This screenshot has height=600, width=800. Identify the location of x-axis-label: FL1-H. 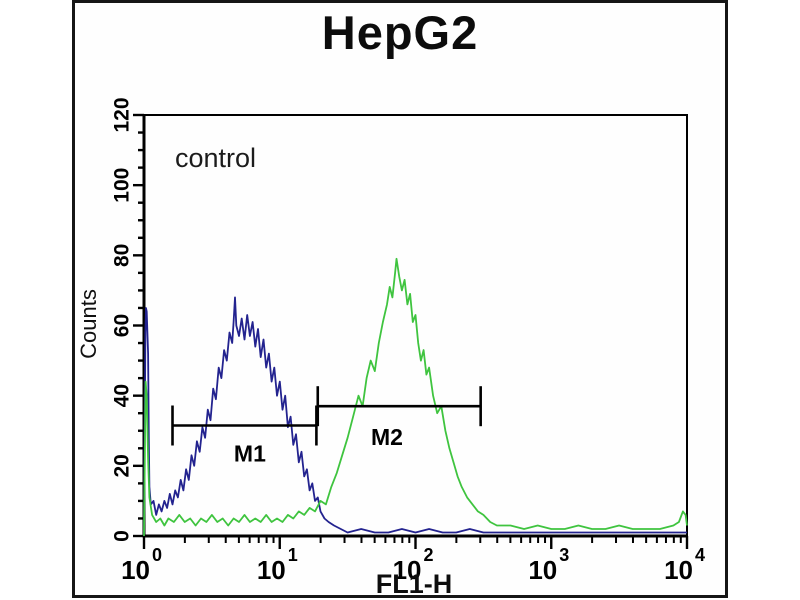
(414, 584).